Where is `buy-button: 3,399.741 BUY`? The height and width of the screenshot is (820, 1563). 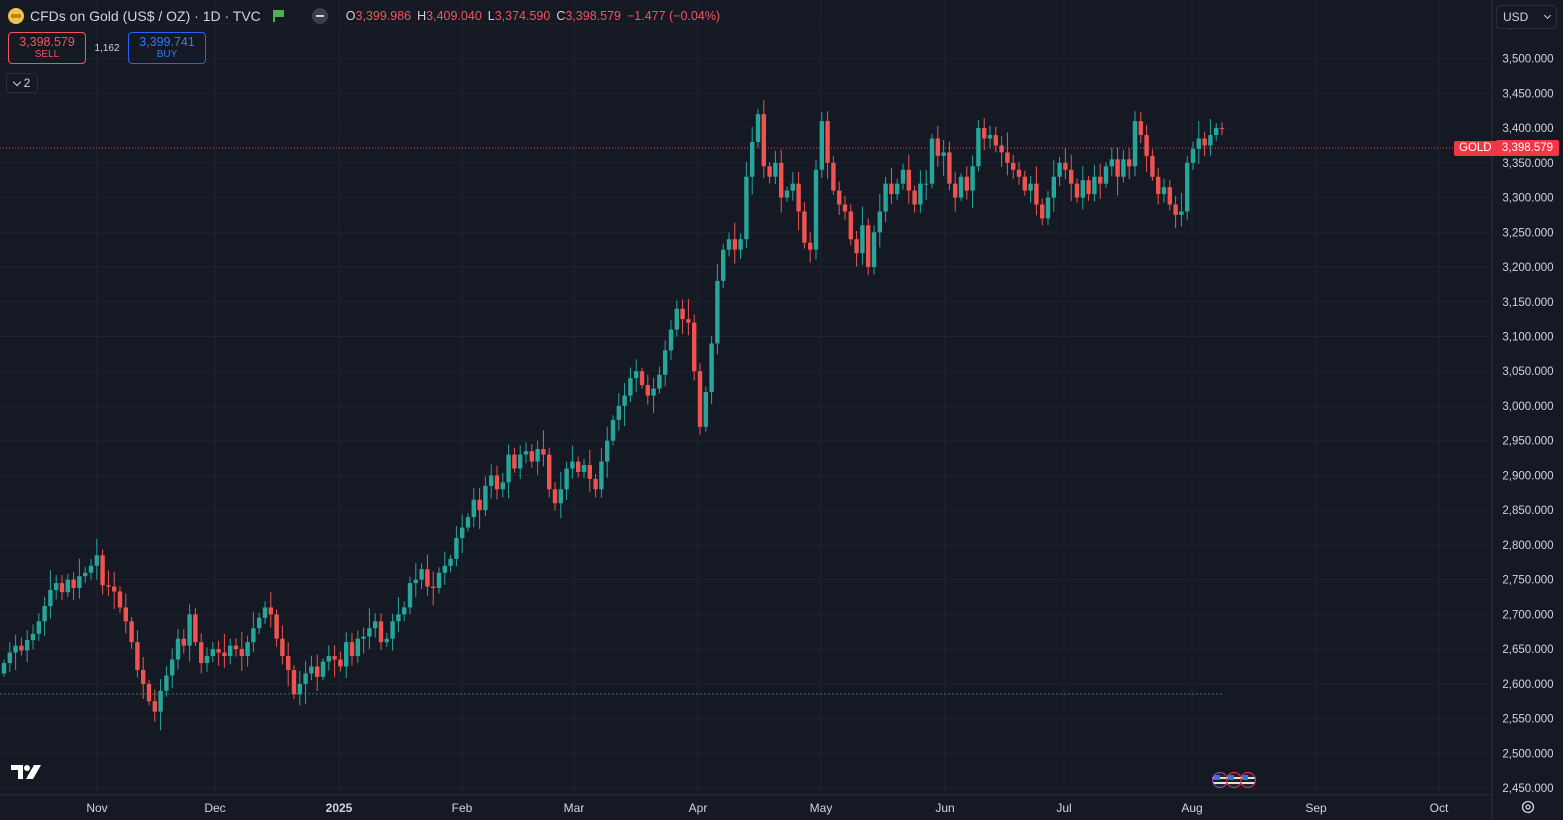
buy-button: 3,399.741 BUY is located at coordinates (167, 48).